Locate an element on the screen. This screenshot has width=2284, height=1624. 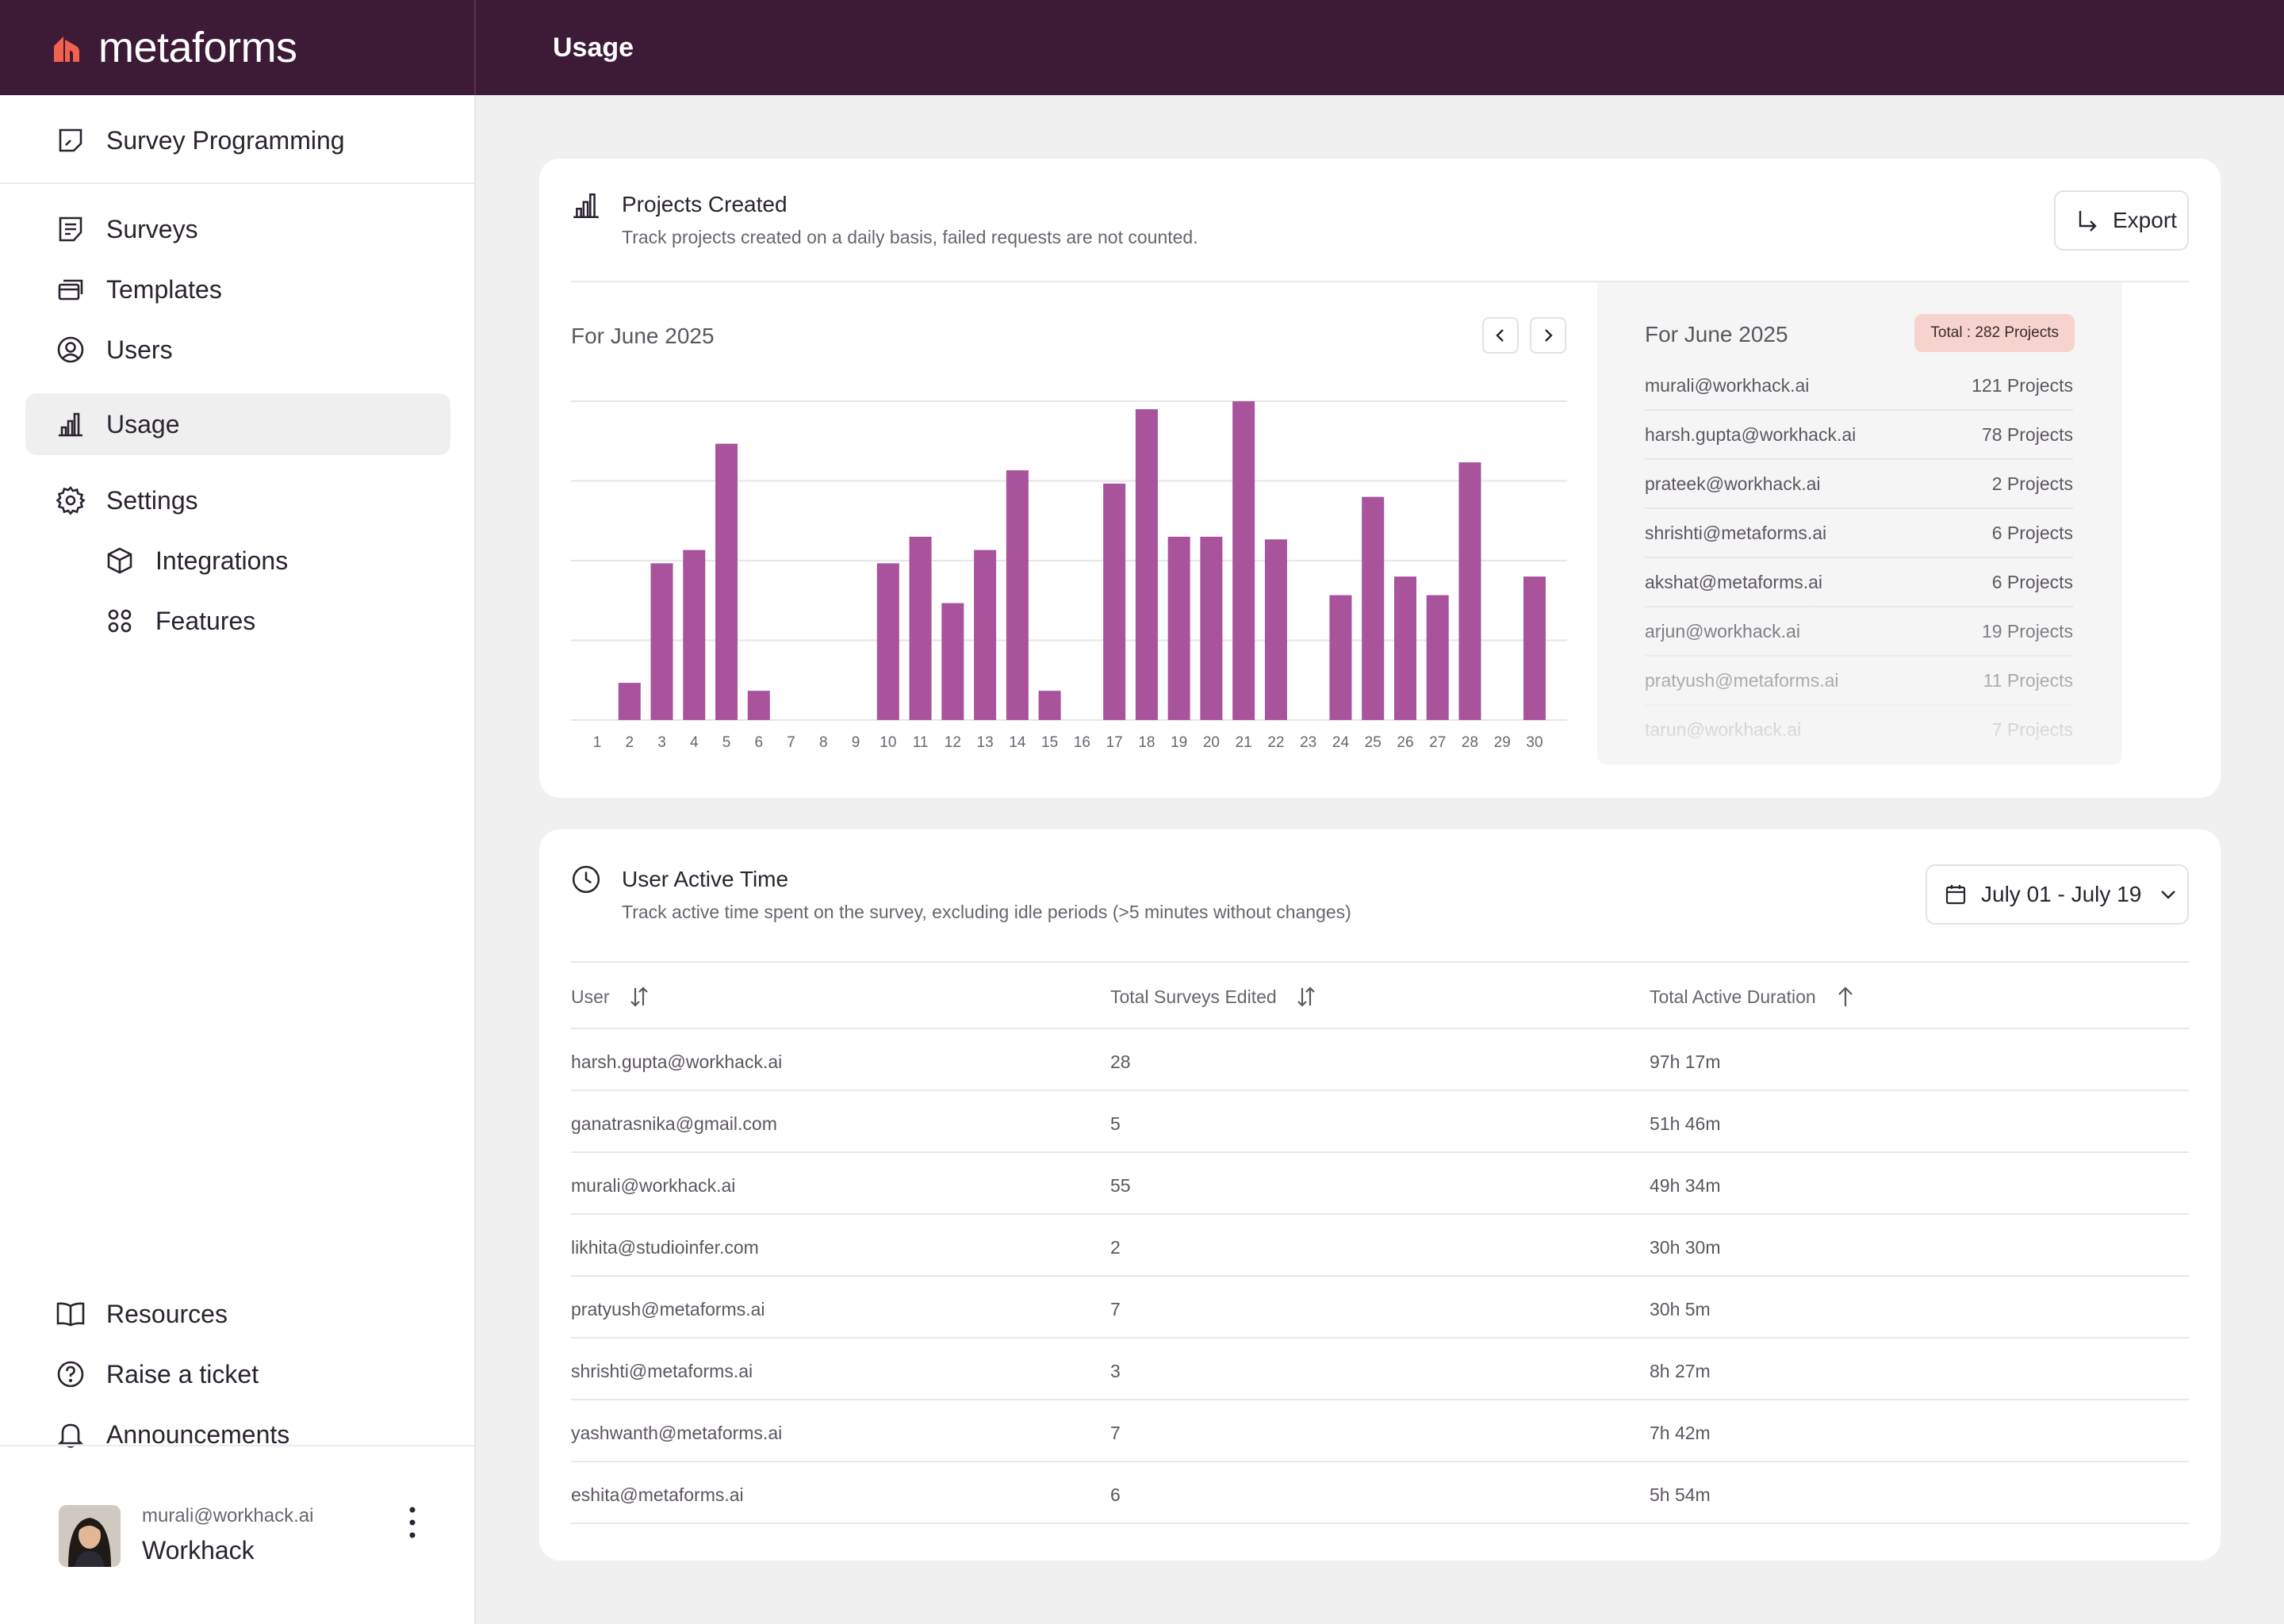
sidebar-item-raise-ticket: Raise a ticket is located at coordinates (237, 1374).